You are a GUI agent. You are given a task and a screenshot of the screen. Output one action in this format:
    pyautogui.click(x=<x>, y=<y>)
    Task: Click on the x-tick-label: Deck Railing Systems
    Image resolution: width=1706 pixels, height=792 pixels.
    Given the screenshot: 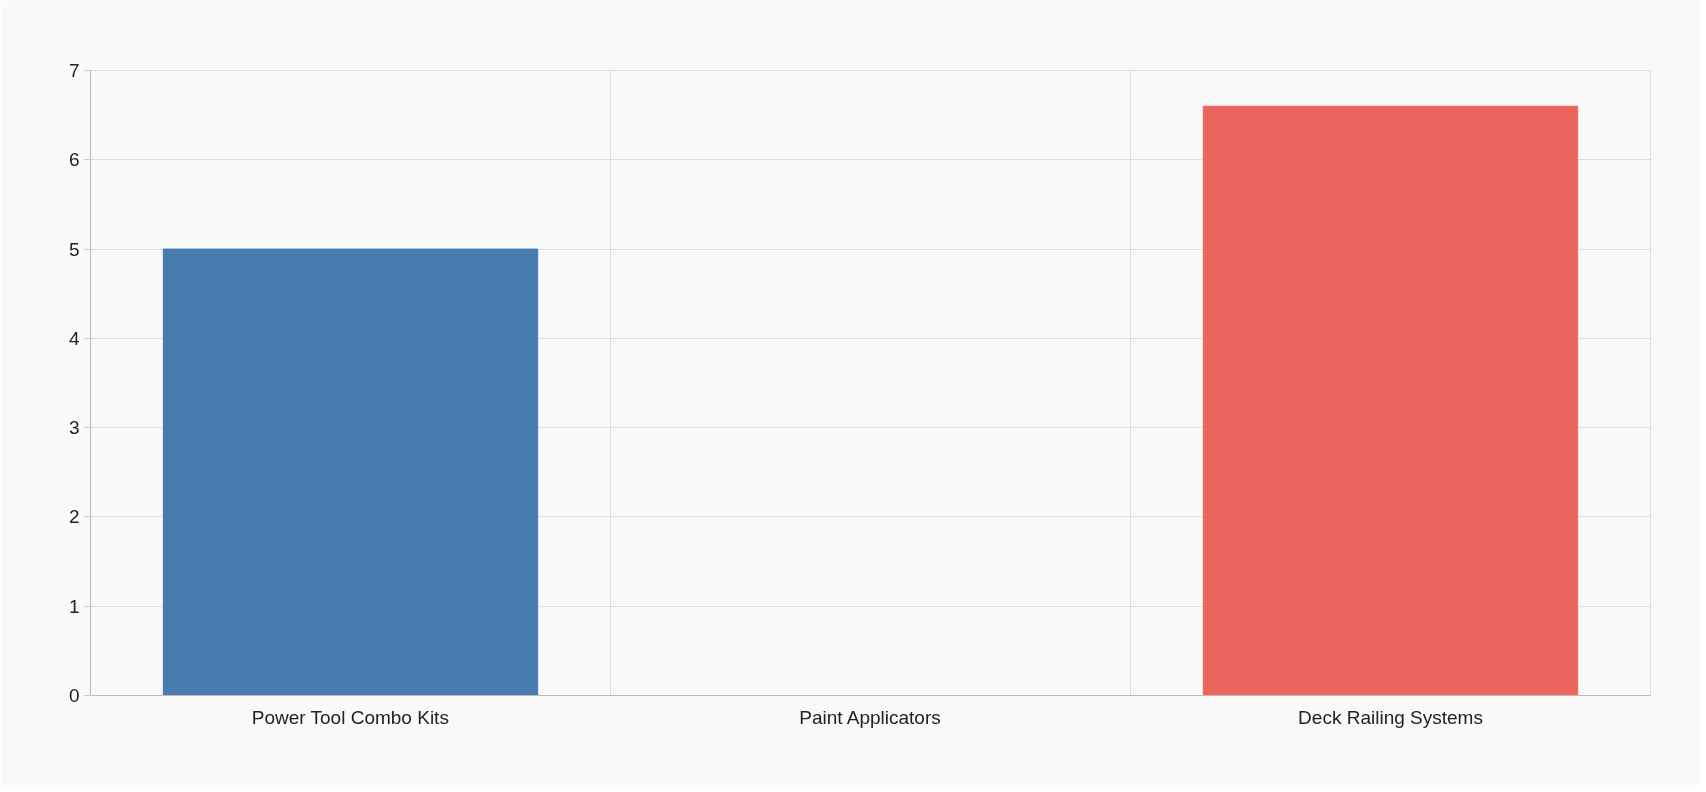 What is the action you would take?
    pyautogui.click(x=1390, y=717)
    